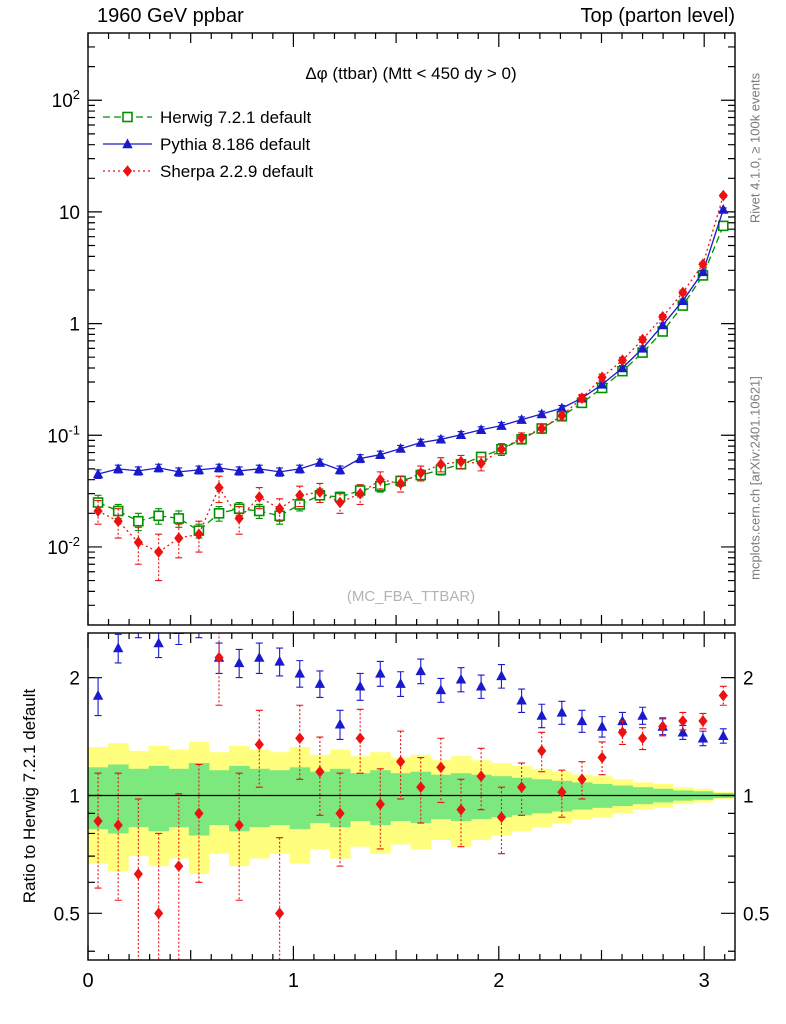  Describe the element at coordinates (69, 213) in the screenshot. I see `svg-text: 10` at that location.